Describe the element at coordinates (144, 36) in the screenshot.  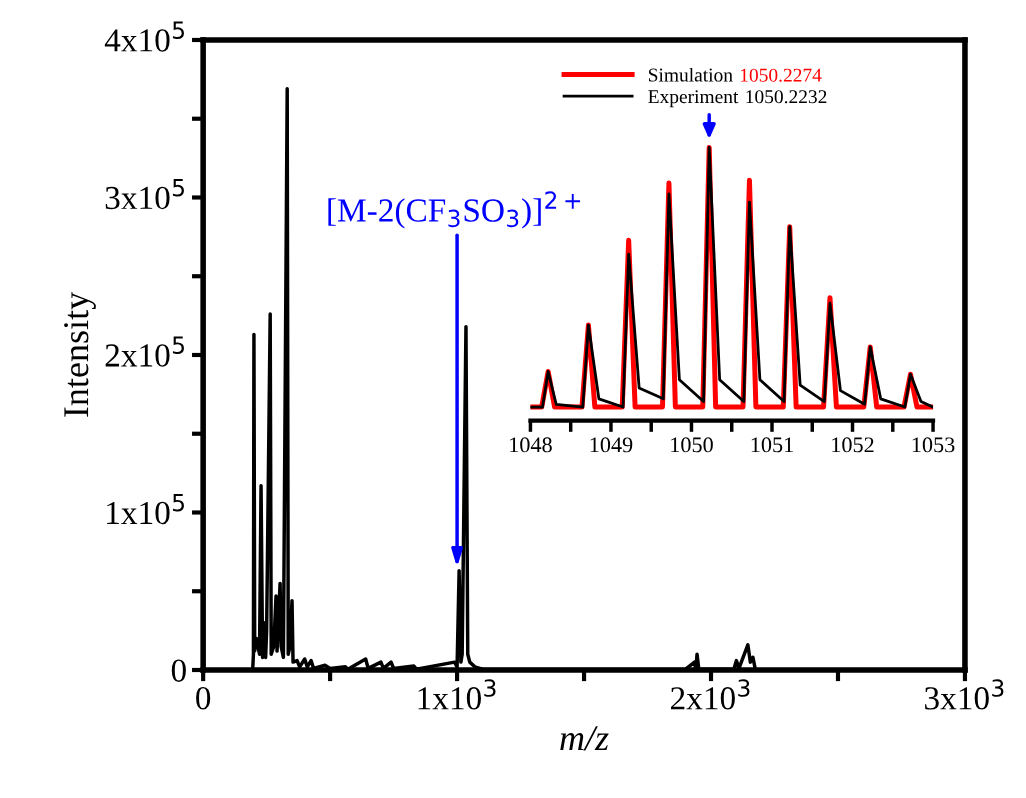
I see `y-tick-label: 4x10$^{5}$` at that location.